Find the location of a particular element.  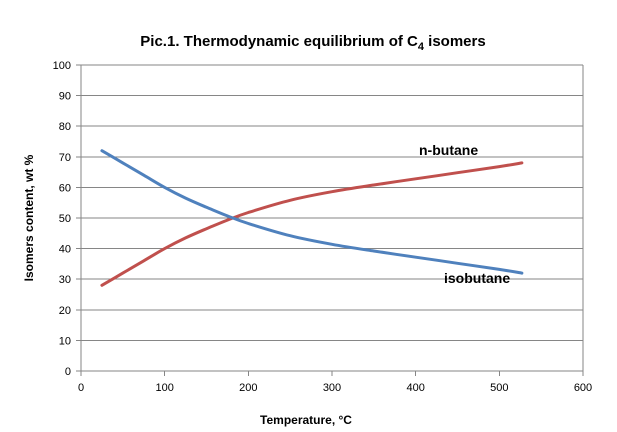

chart-title-subscript: 4 is located at coordinates (421, 47).